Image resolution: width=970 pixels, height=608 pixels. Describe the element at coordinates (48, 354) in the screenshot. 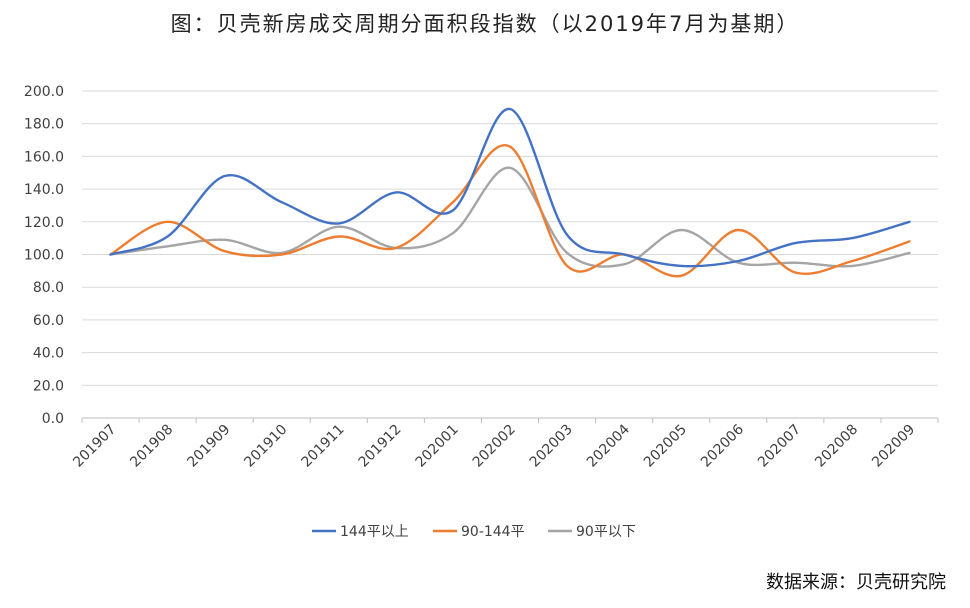

I see `y-tick-label: 40.0` at that location.